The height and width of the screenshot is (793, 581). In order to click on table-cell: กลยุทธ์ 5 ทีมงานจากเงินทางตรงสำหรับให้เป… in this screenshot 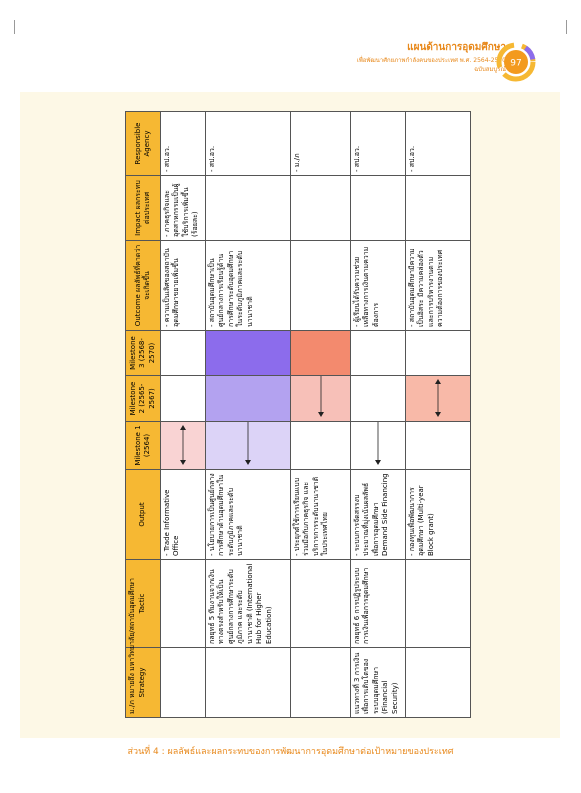, I will do `click(248, 603)`.